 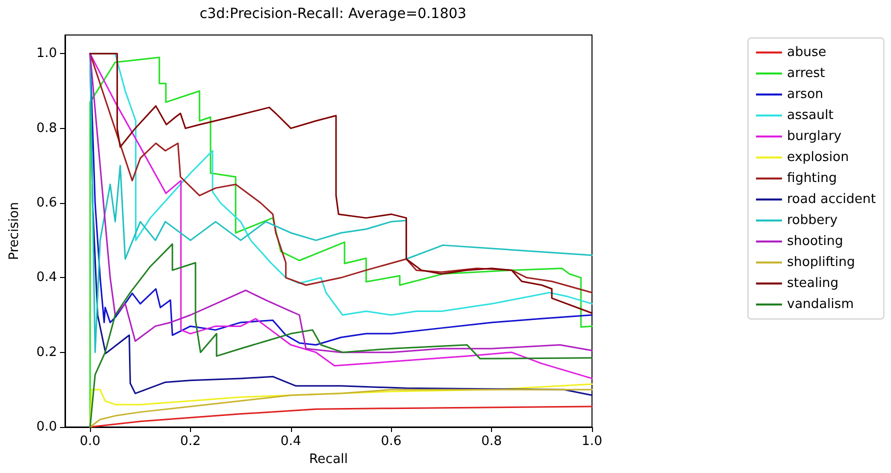 What do you see at coordinates (190, 441) in the screenshot?
I see `x-tick-label: 0.2` at bounding box center [190, 441].